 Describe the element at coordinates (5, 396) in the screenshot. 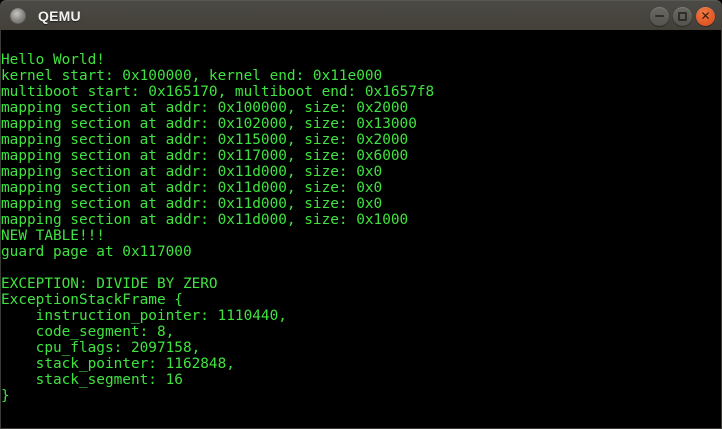

I see `terminal-line: }` at that location.